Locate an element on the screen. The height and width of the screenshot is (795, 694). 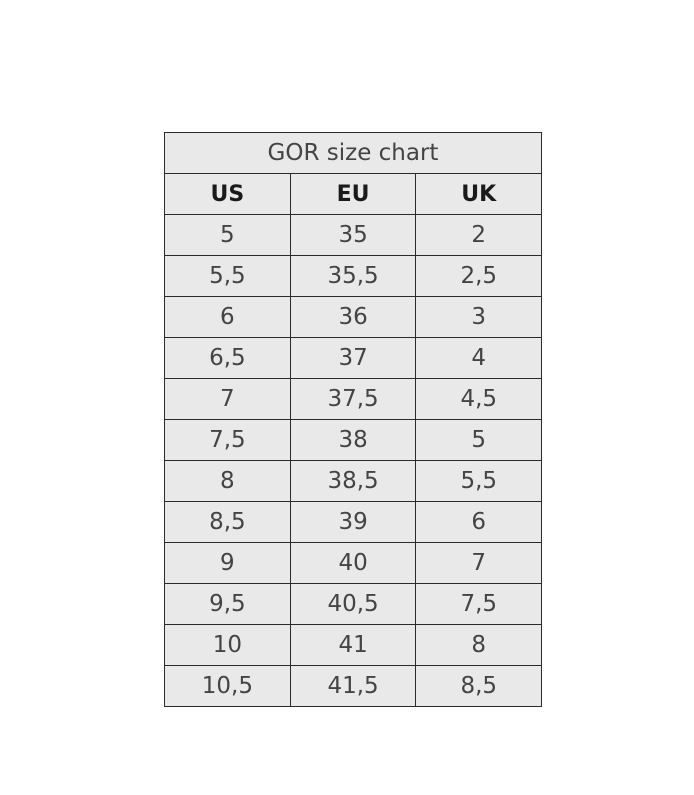
cell-eu: 37,5 is located at coordinates (353, 399).